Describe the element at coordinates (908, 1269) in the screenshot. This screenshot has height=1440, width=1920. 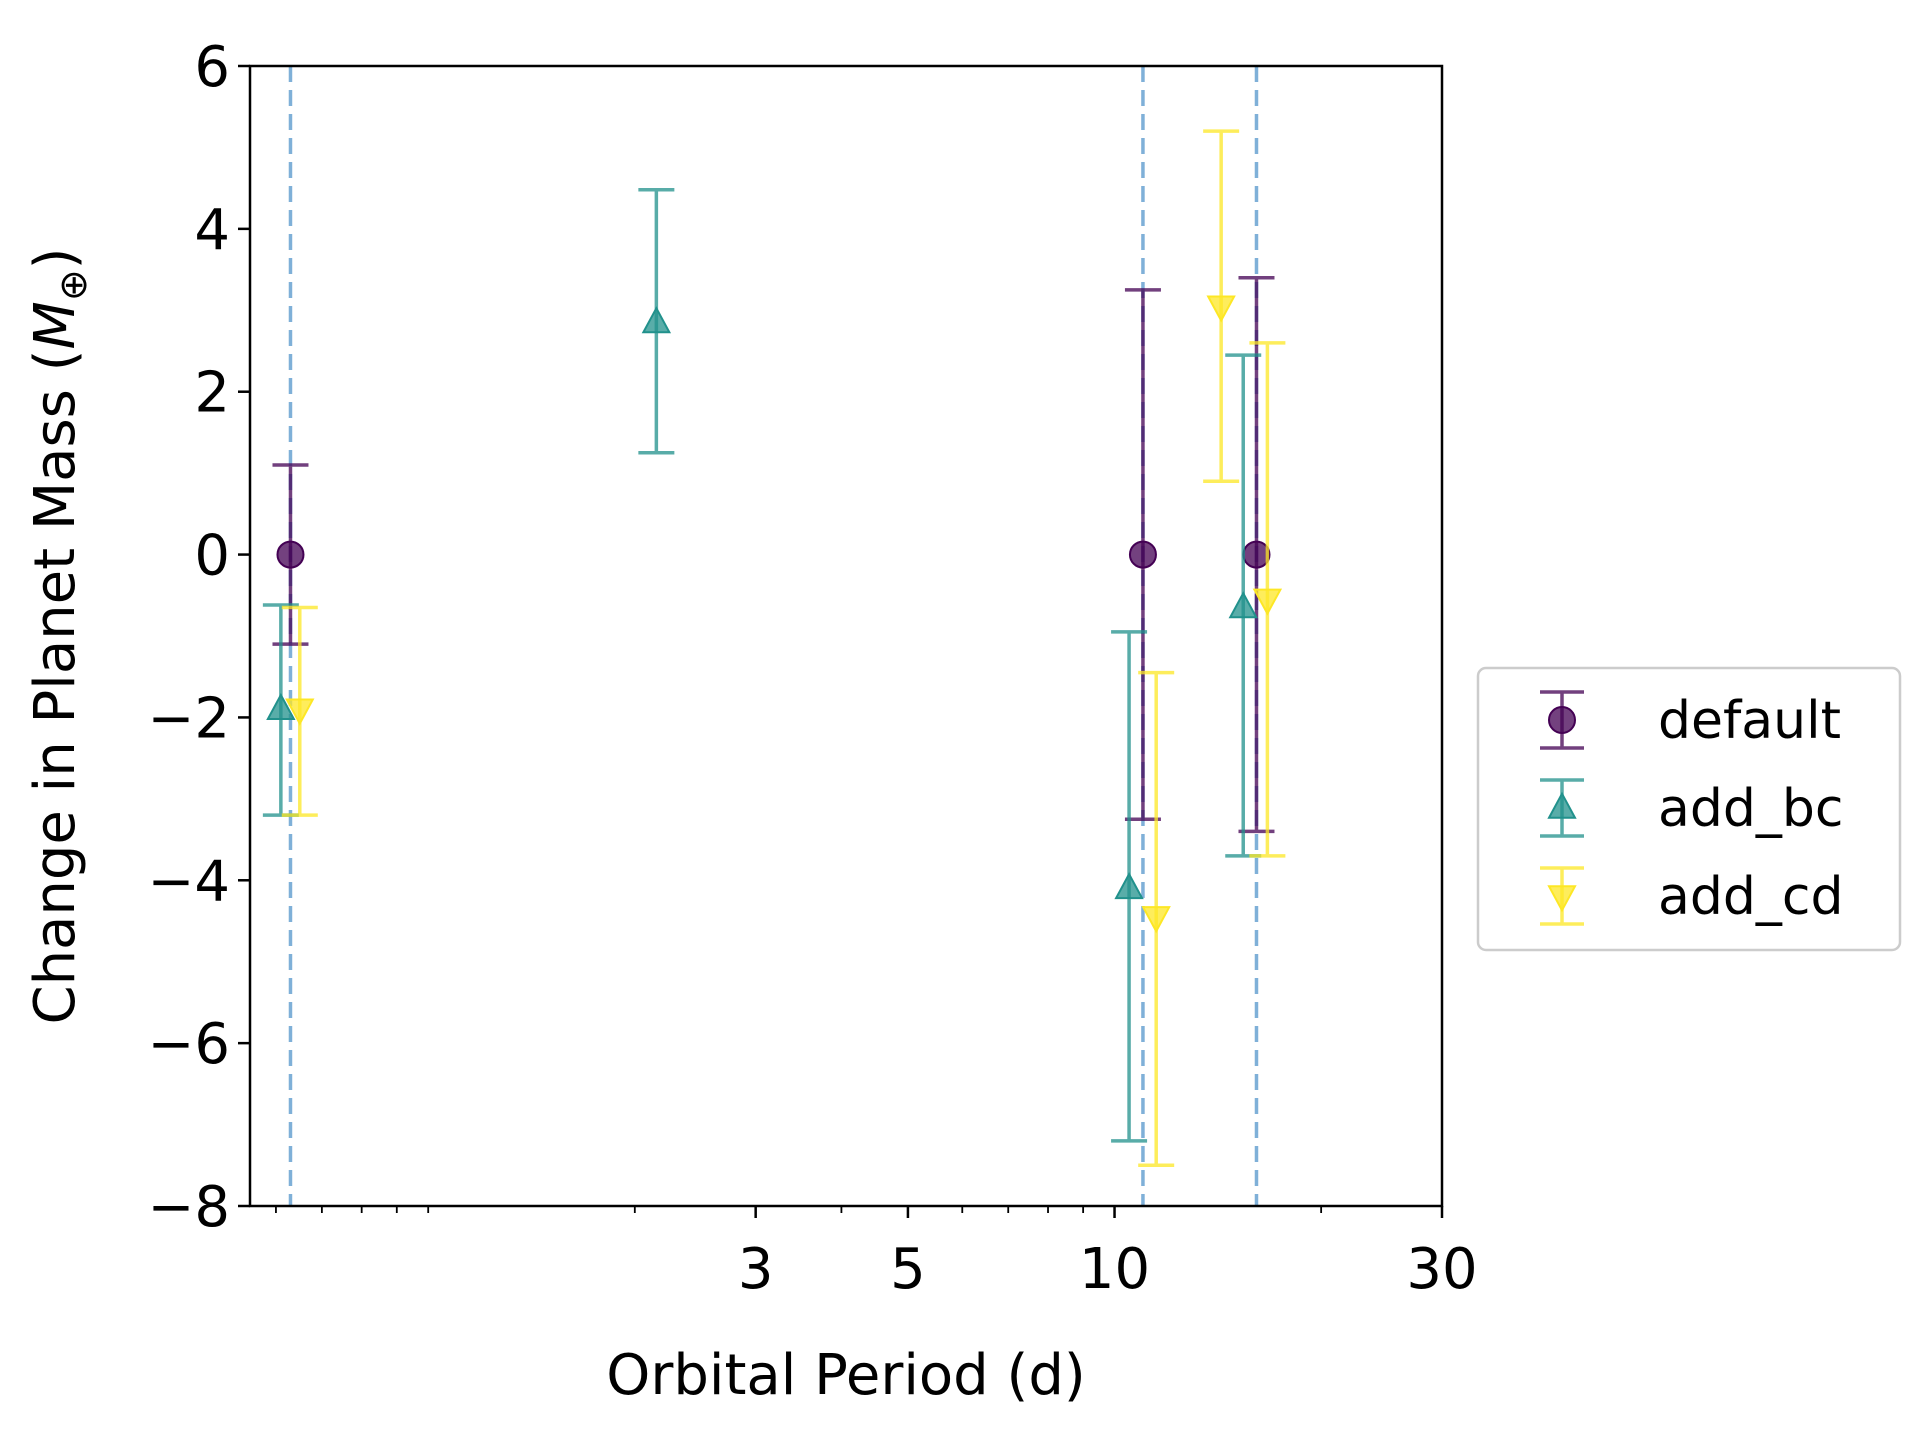
I see `x-tick-label: 5` at that location.